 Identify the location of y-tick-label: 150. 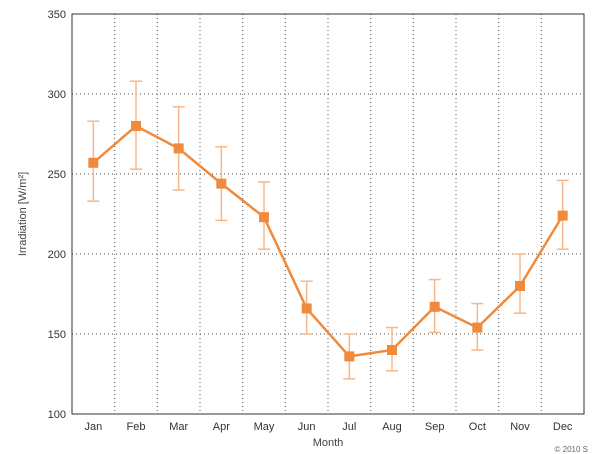
(57, 335).